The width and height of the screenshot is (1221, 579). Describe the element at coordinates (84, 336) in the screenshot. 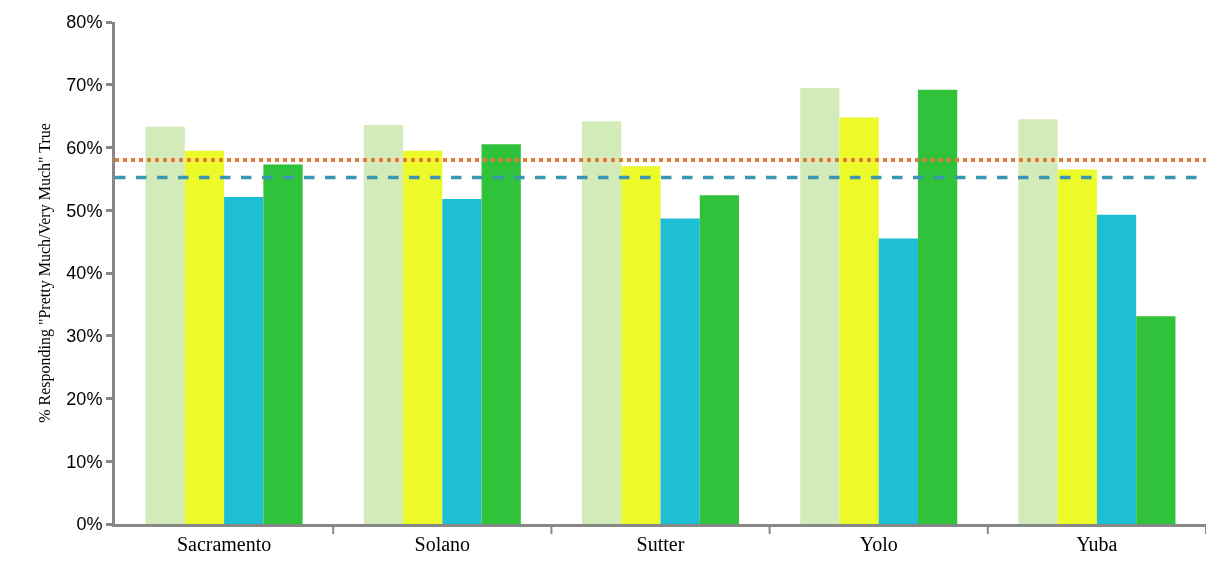

I see `y-tick-label: 30%` at that location.